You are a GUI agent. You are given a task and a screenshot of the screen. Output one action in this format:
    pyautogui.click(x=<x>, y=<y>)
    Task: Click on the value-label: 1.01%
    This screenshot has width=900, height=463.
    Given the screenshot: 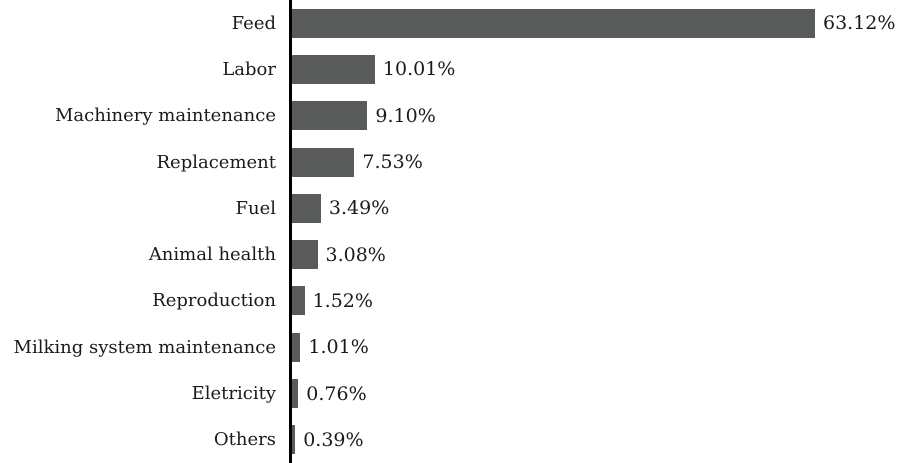 What is the action you would take?
    pyautogui.click(x=338, y=347)
    